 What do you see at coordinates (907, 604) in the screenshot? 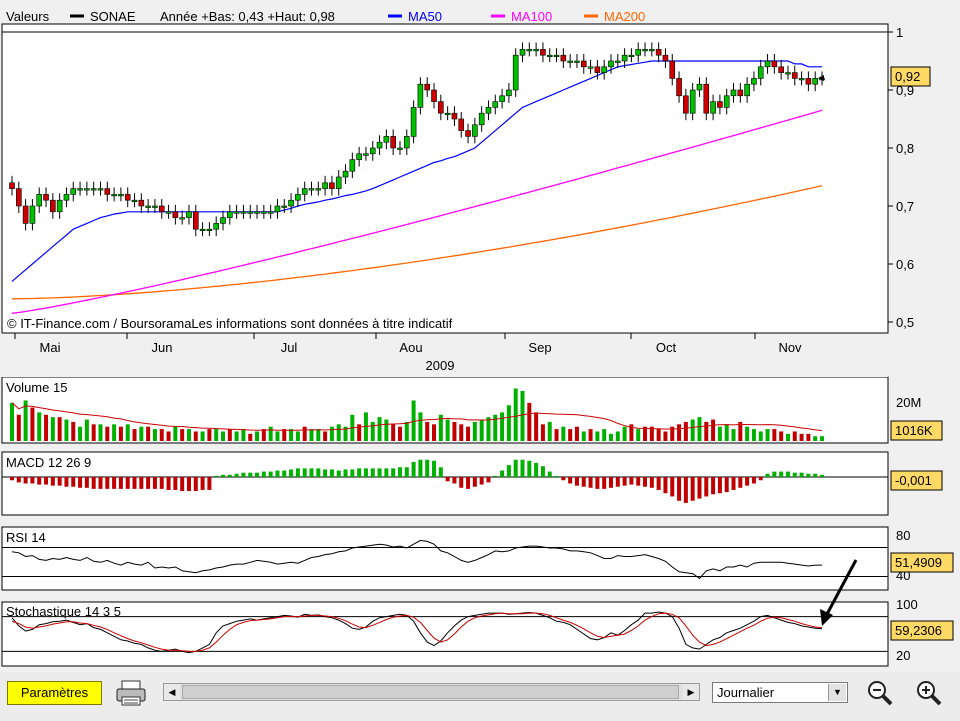
I see `stochastic-tick-100: 100` at bounding box center [907, 604].